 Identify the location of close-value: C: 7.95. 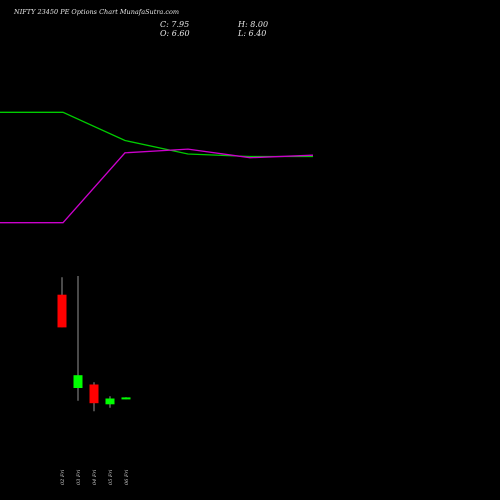
(175, 24).